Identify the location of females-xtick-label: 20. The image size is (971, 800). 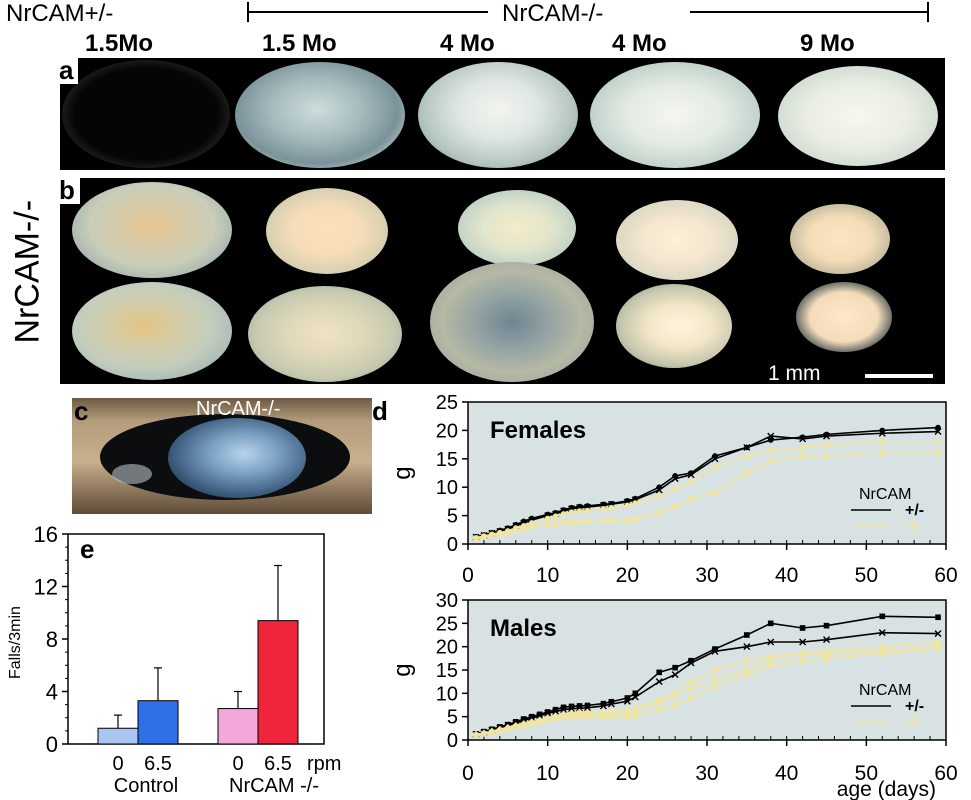
(627, 575).